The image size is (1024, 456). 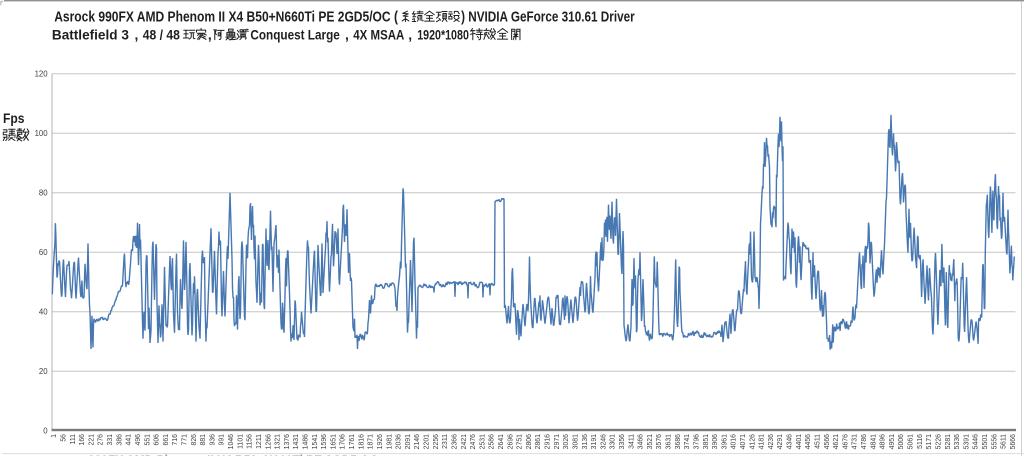 I want to click on svg-text: 551, so click(x=147, y=440).